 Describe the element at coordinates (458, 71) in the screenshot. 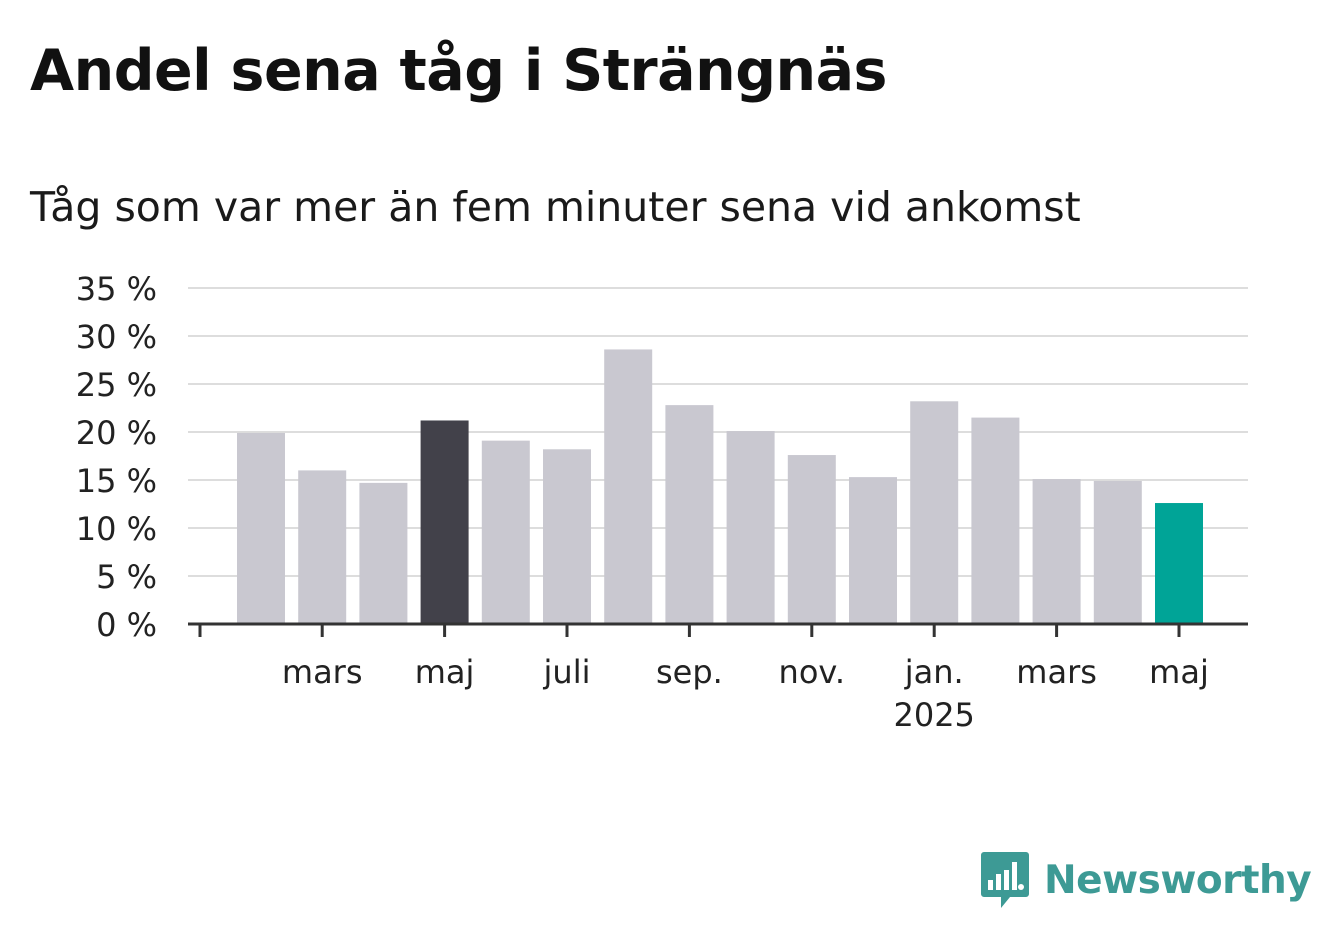

I see `chart-title: Andel sena tåg i Strängnäs` at that location.